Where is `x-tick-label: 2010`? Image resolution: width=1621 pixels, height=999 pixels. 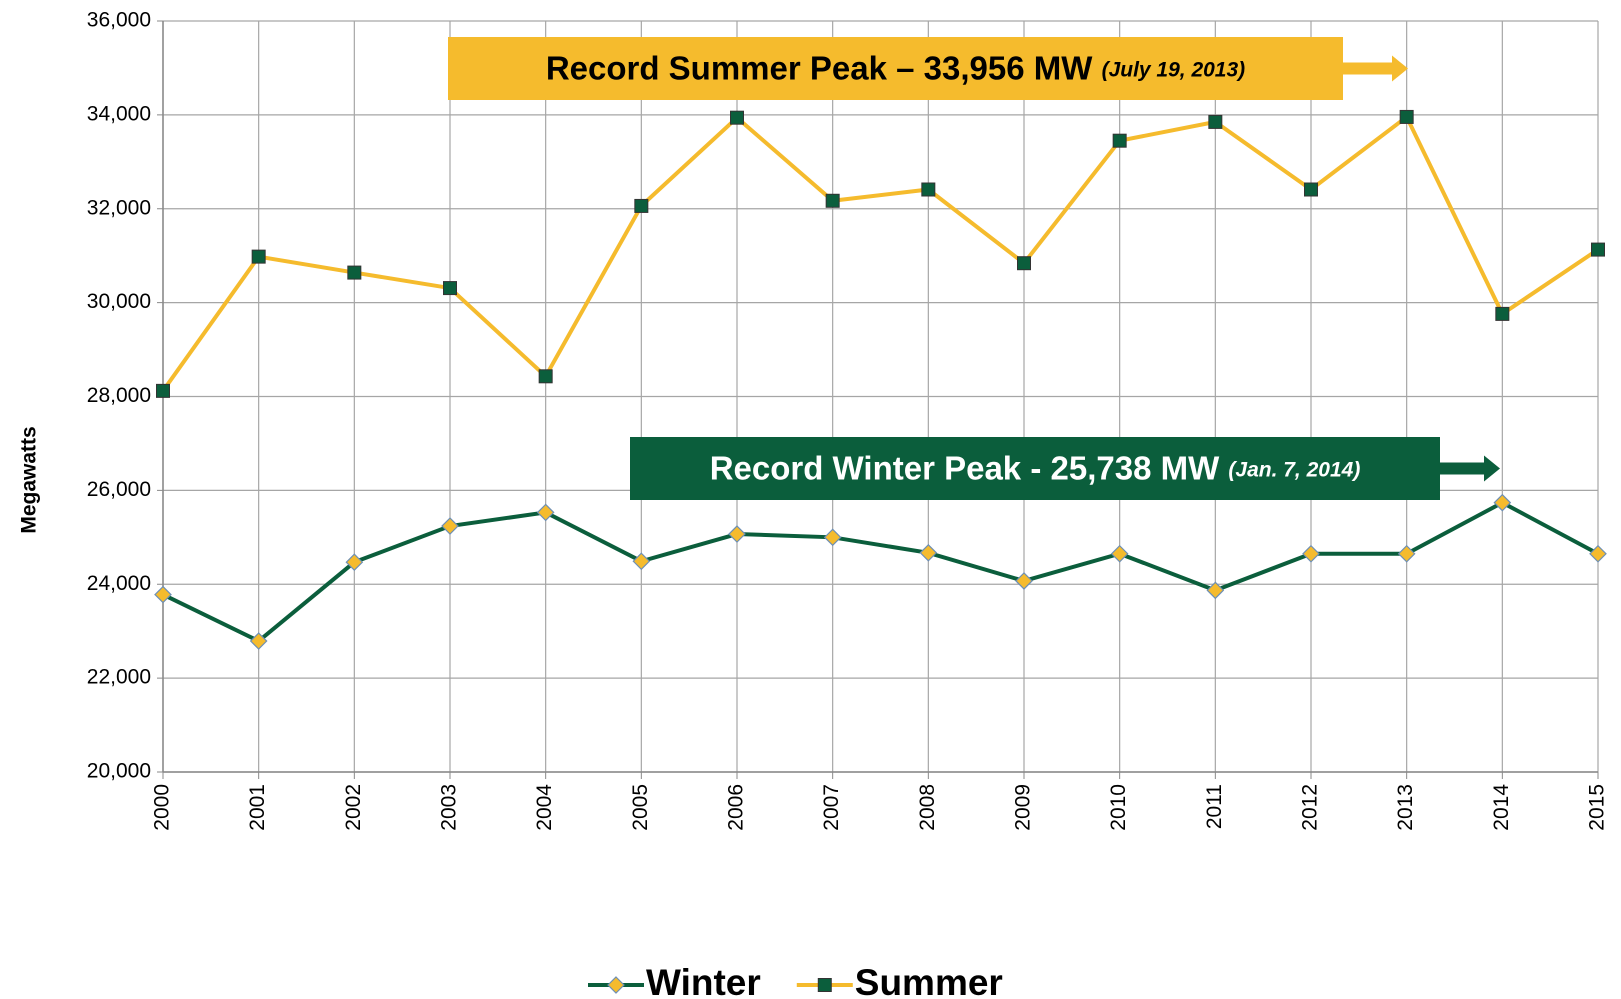 x-tick-label: 2010 is located at coordinates (1118, 807).